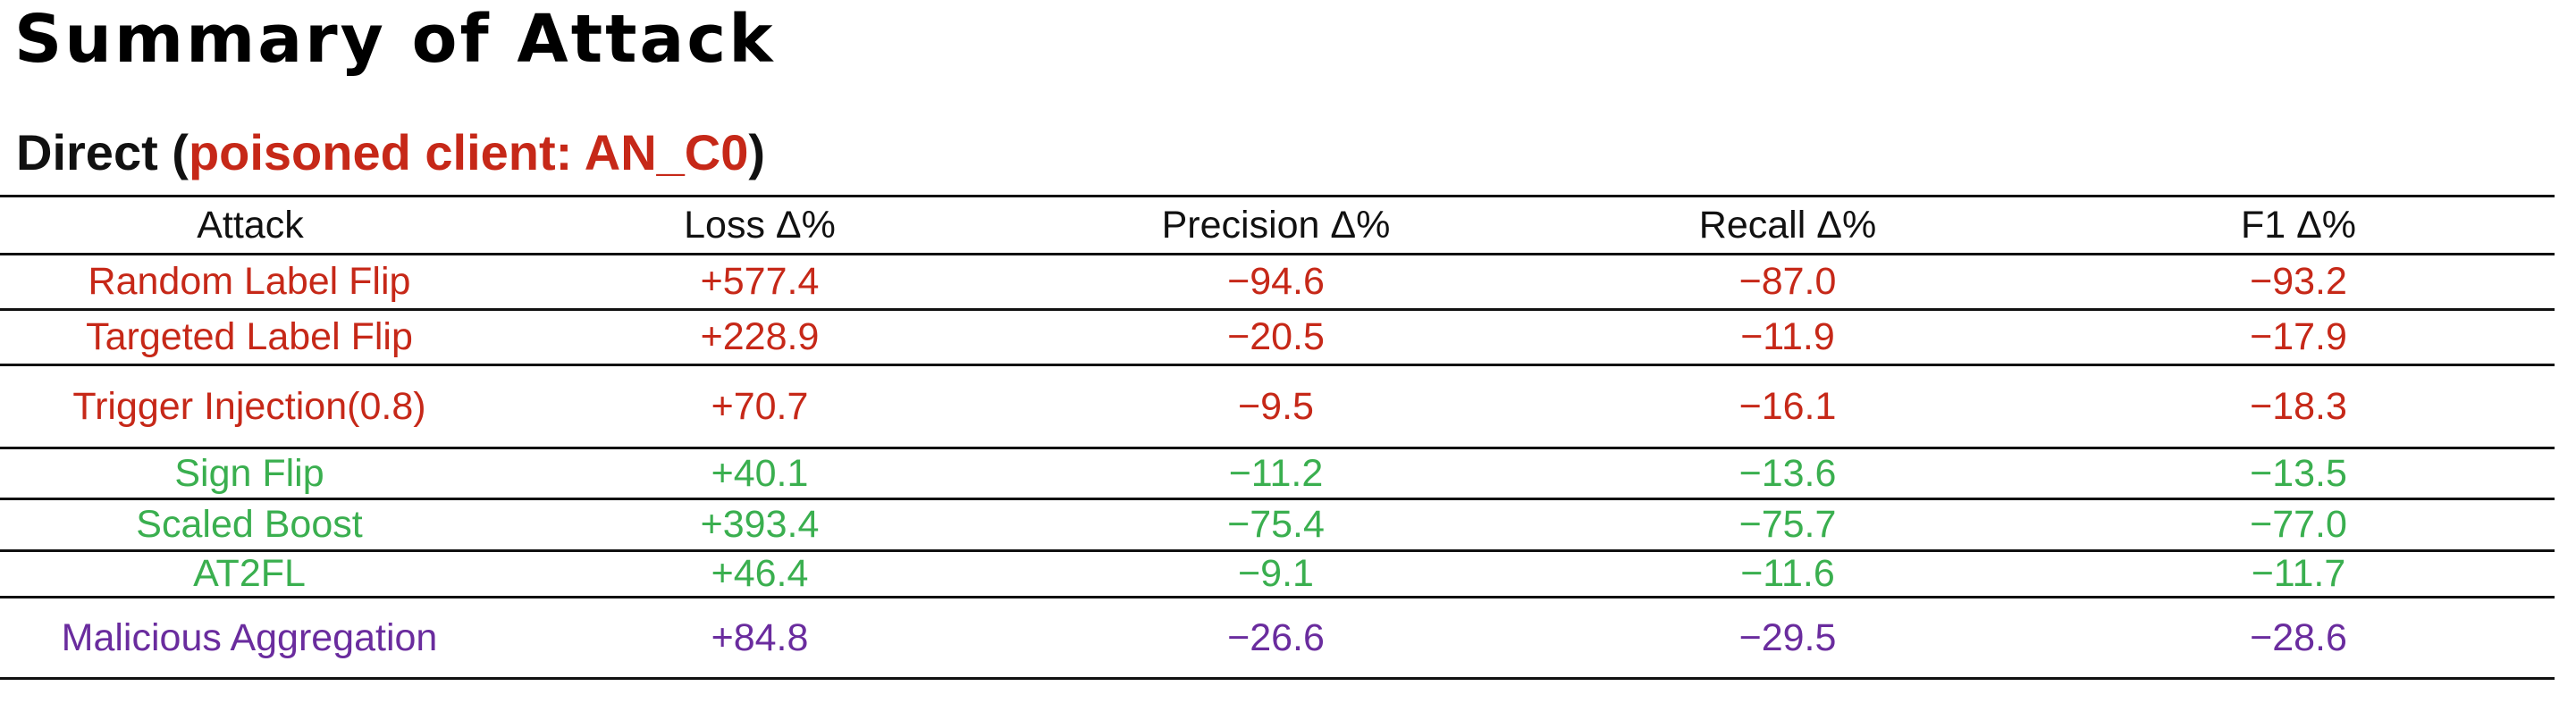 This screenshot has width=2576, height=703. What do you see at coordinates (2299, 573) in the screenshot?
I see `f1-cell: −11.7` at bounding box center [2299, 573].